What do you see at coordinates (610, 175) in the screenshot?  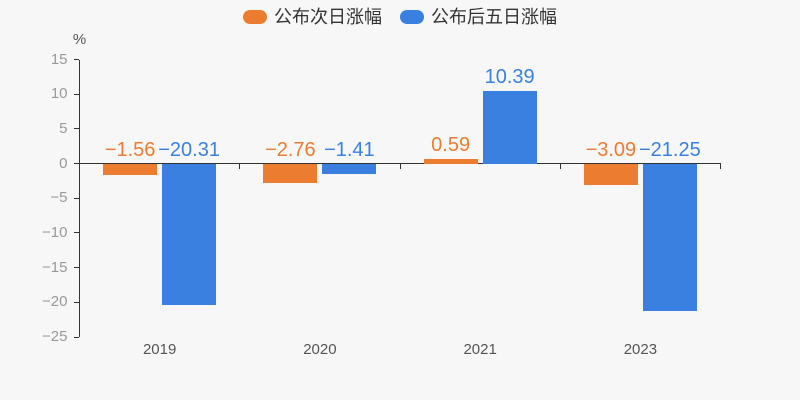 I see `bar-2023-next-day` at bounding box center [610, 175].